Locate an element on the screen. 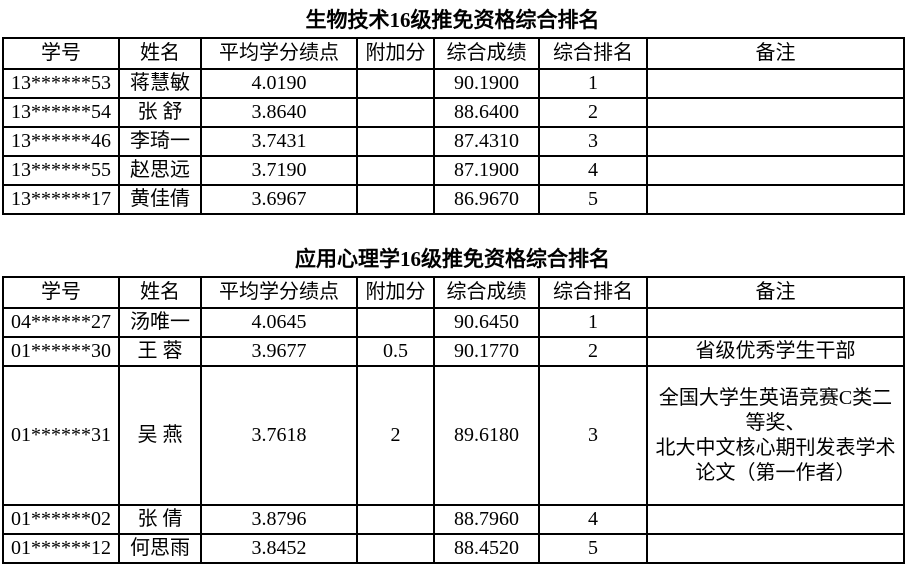  cell-name: 张 舒 is located at coordinates (160, 112).